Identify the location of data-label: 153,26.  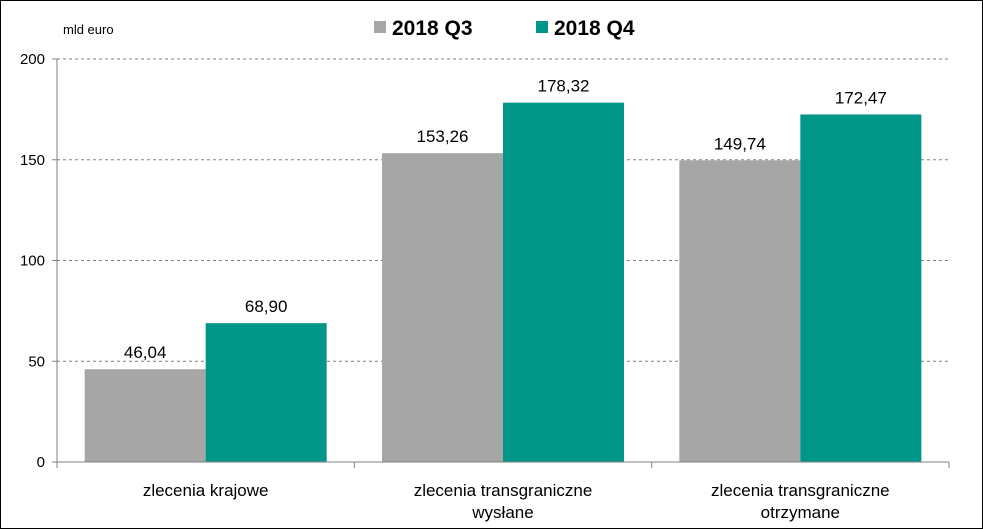
(443, 136).